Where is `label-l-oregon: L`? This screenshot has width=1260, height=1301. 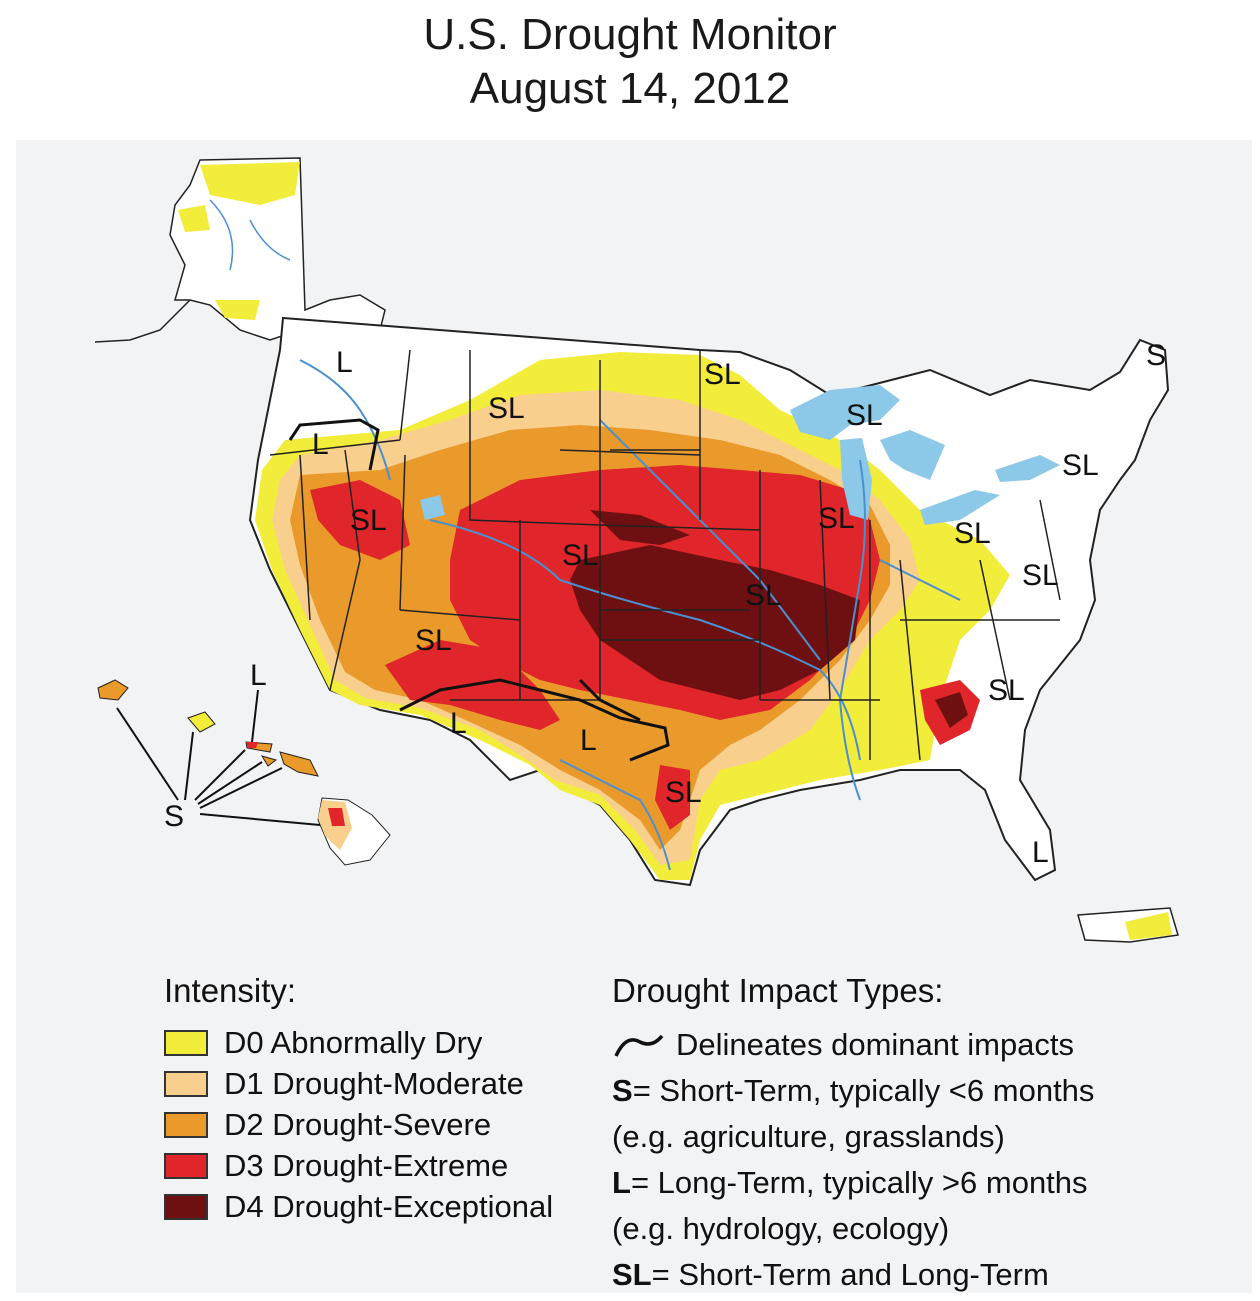 label-l-oregon: L is located at coordinates (320, 444).